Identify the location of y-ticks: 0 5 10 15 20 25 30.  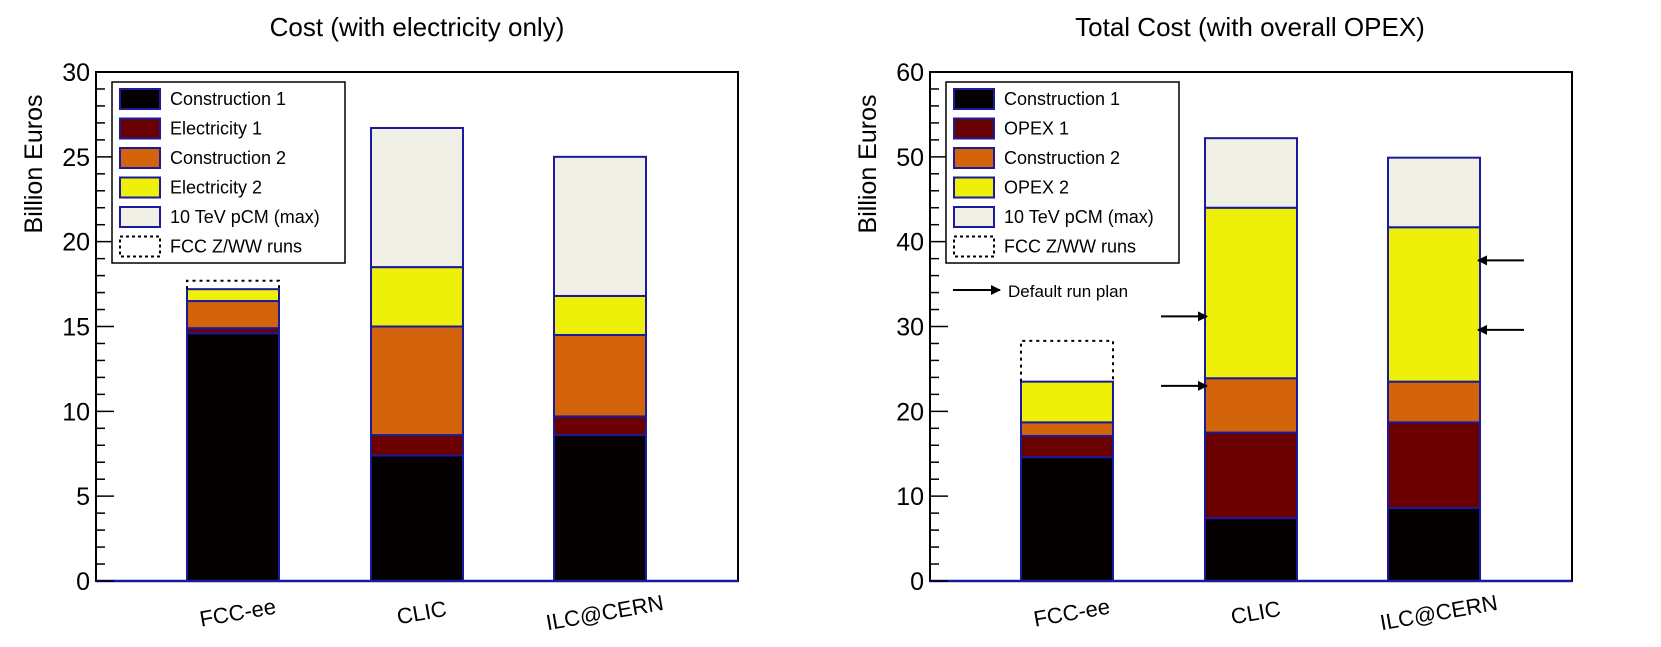
(88, 327).